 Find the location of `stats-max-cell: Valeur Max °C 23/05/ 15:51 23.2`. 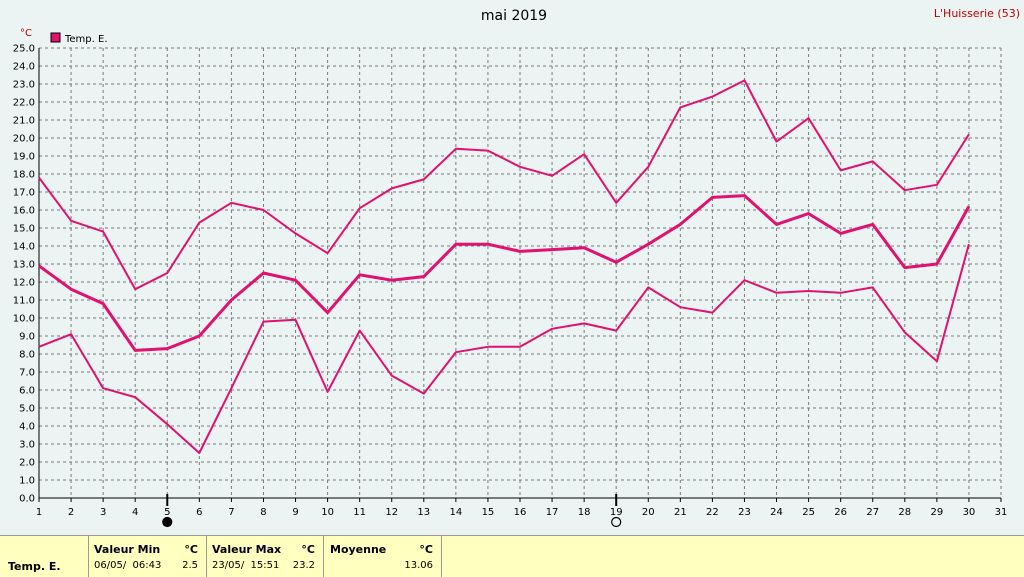

stats-max-cell: Valeur Max °C 23/05/ 15:51 23.2 is located at coordinates (265, 556).